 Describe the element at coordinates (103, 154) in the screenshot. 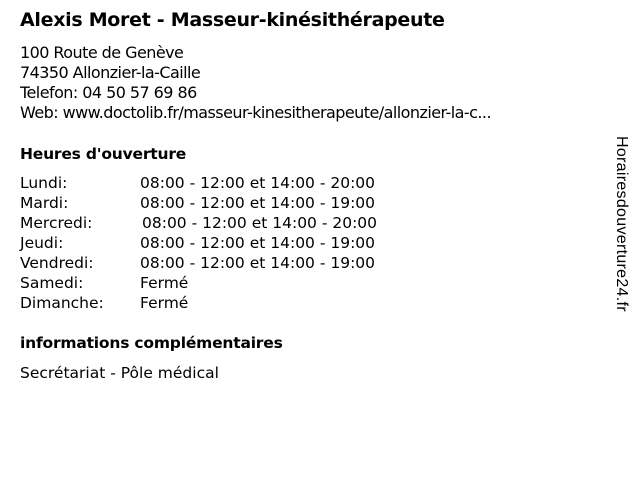

I see `opening-hours-heading: Heures d'ouverture` at that location.